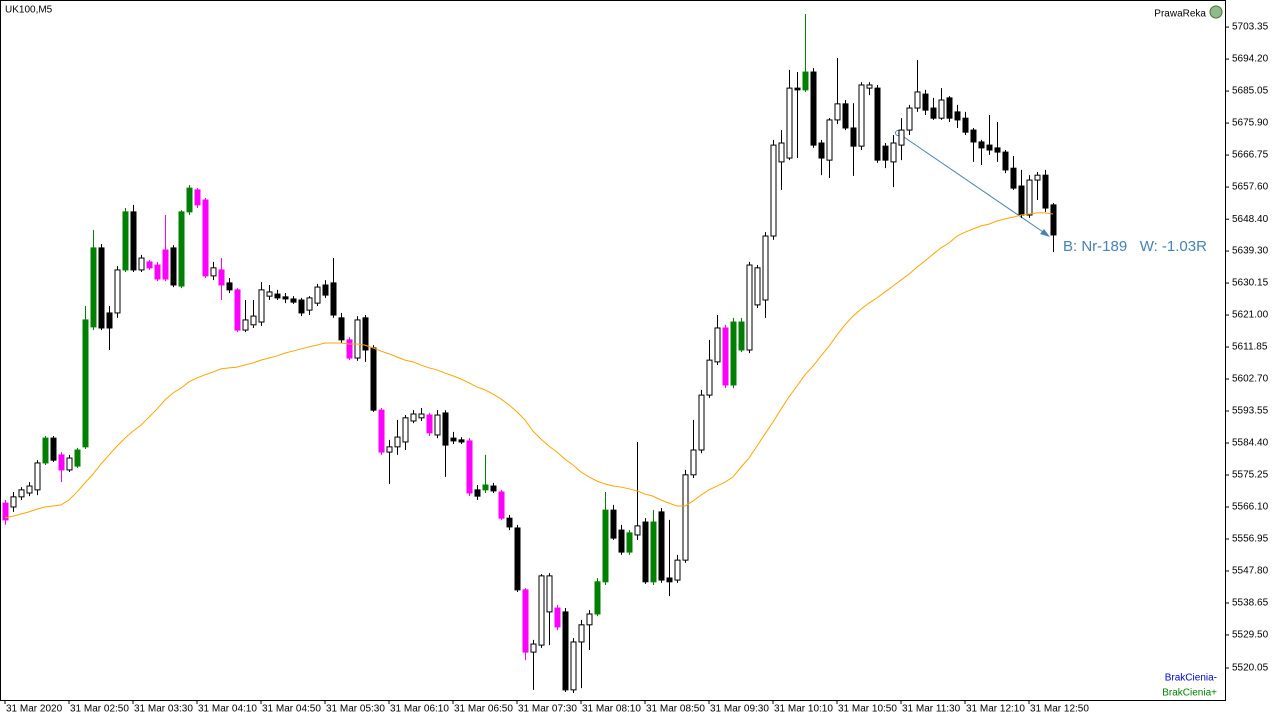 The height and width of the screenshot is (720, 1280). I want to click on y-tick-label: 5648.40, so click(1250, 219).